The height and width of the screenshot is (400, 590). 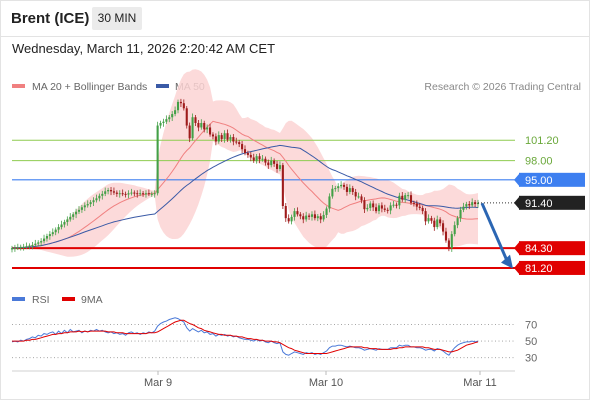 What do you see at coordinates (531, 359) in the screenshot?
I see `rsi-tick-label: 30` at bounding box center [531, 359].